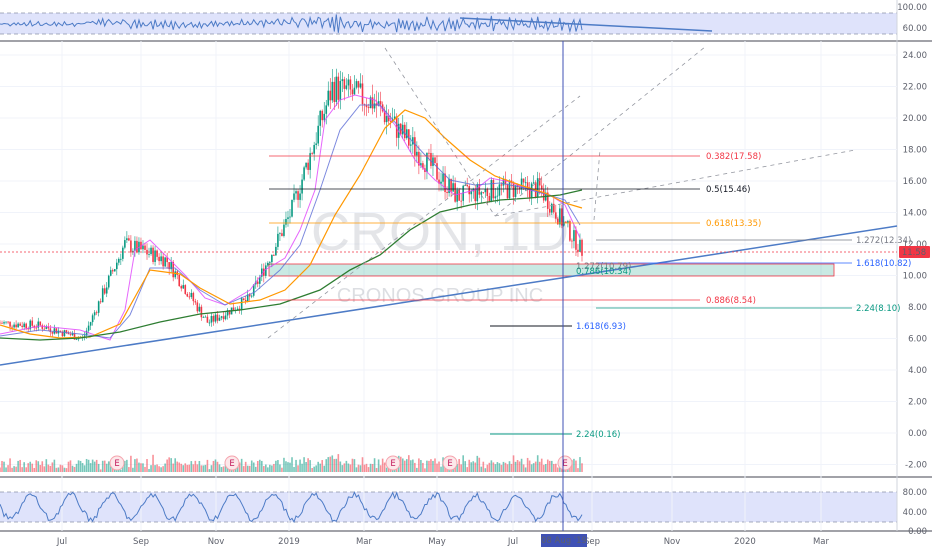 The width and height of the screenshot is (932, 550). Describe the element at coordinates (141, 542) in the screenshot. I see `time-tick-label: Sep` at that location.